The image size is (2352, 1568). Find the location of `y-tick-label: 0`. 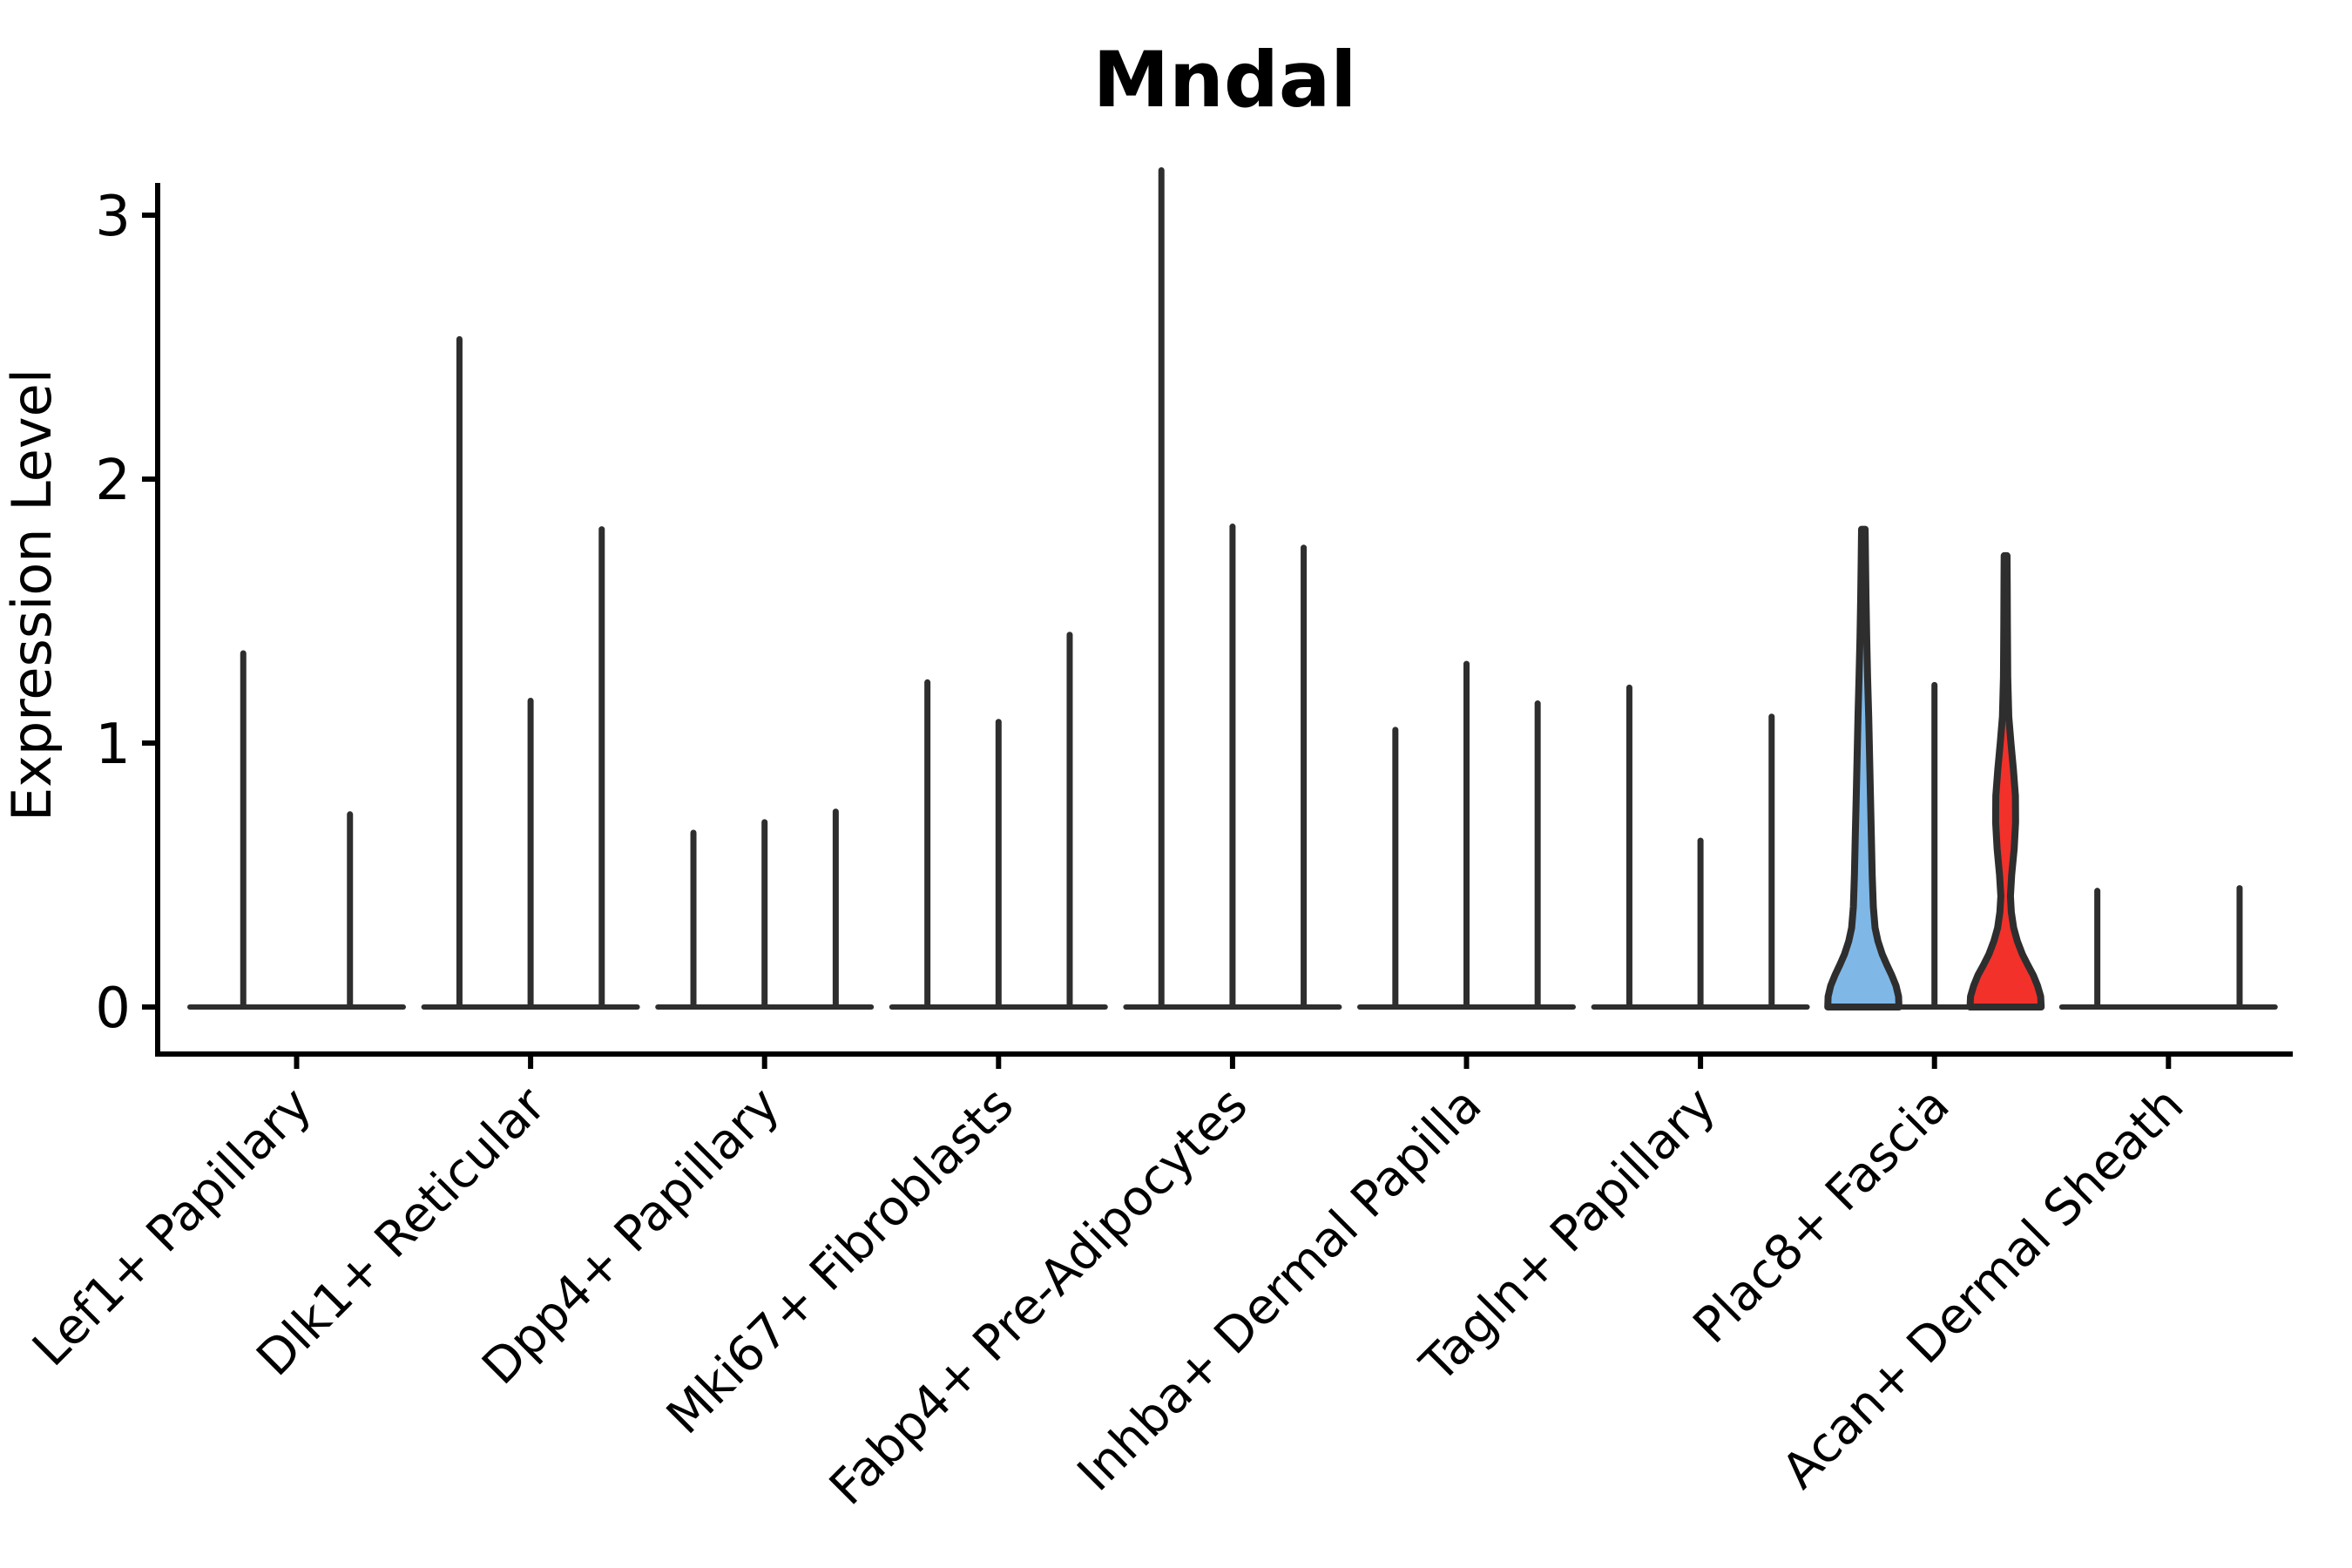

y-tick-label: 0 is located at coordinates (113, 1009).